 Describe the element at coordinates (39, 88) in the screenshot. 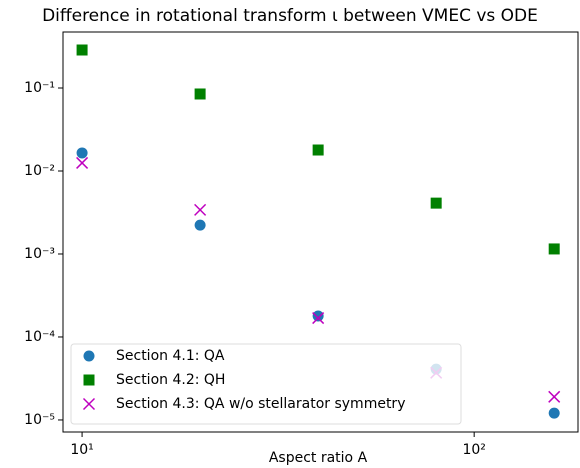

I see `y-tick-label: 10⁻¹` at that location.